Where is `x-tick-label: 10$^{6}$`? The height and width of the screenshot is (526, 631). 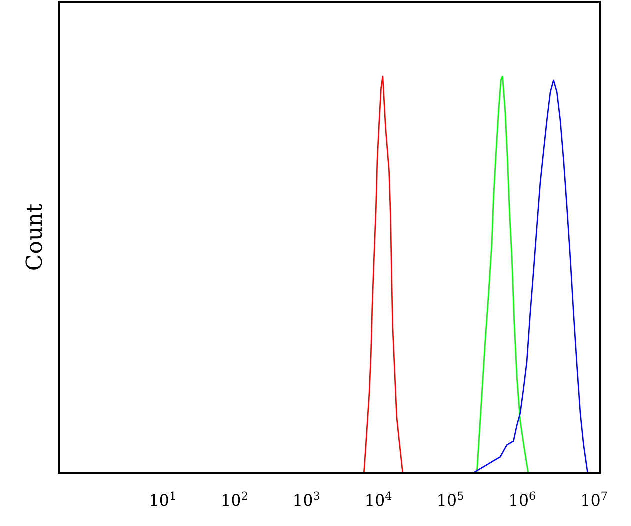
x-tick-label: 10$^{6}$ is located at coordinates (522, 500).